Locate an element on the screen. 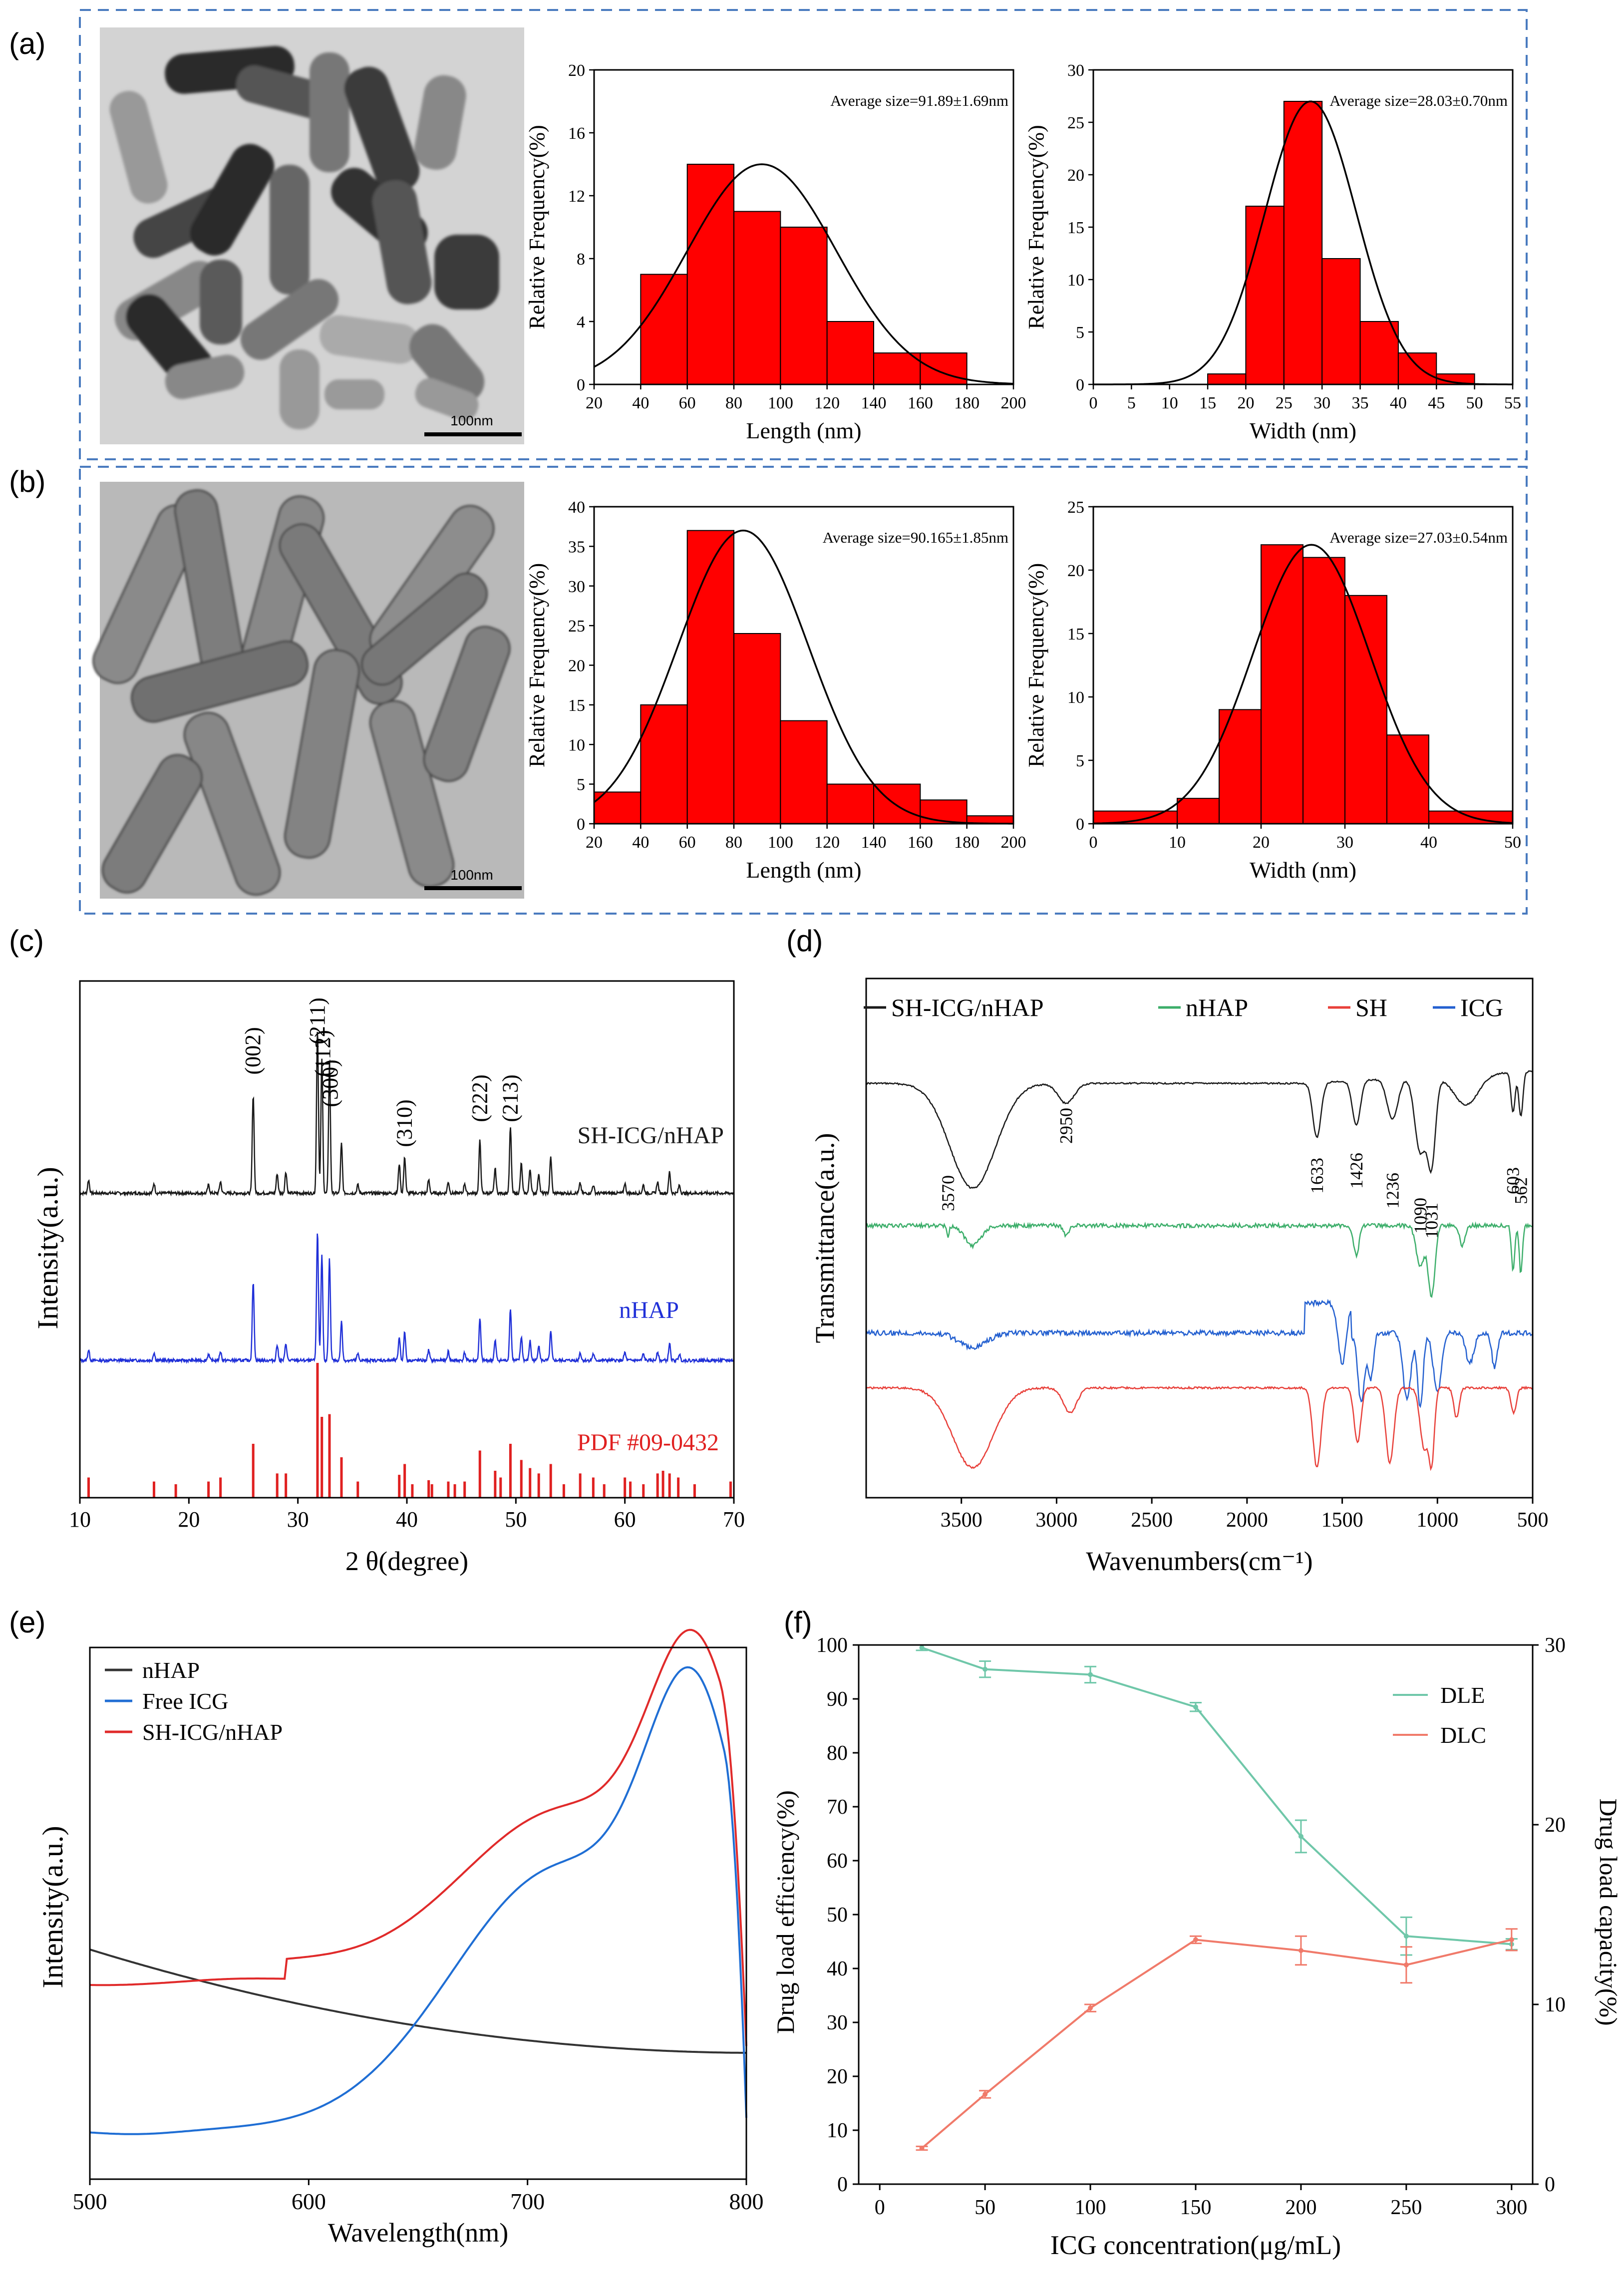 The height and width of the screenshot is (2283, 1624). y-tick-label: 16 is located at coordinates (576, 133).